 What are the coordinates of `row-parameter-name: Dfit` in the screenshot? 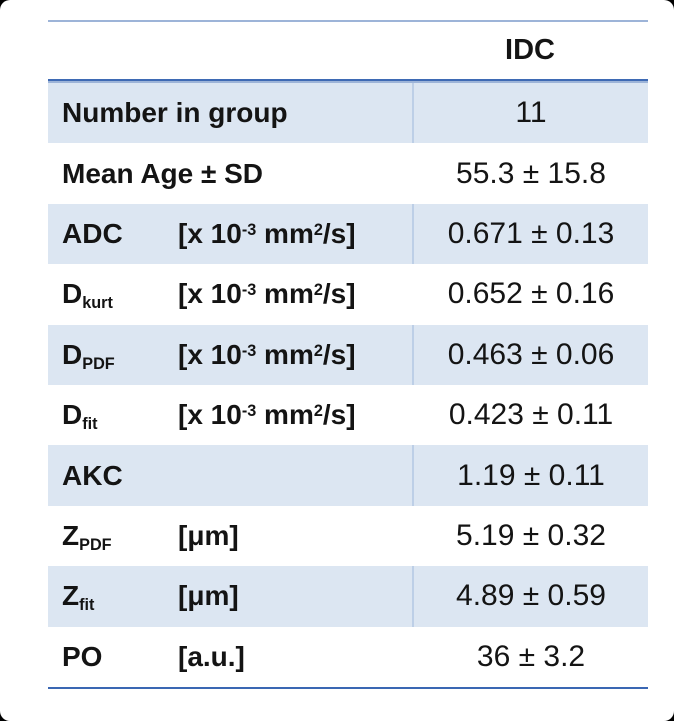 It's located at (80, 416).